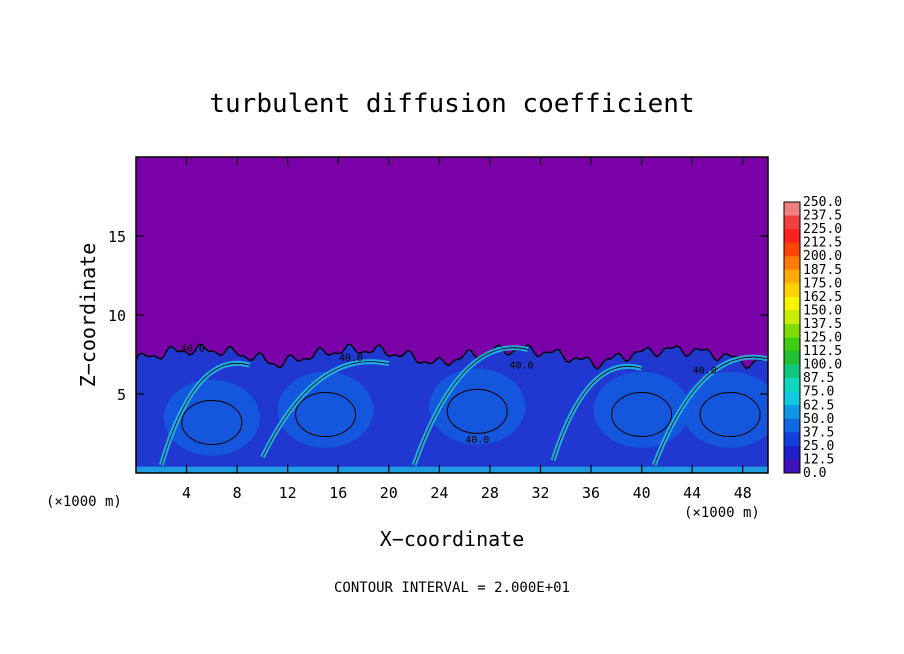  I want to click on colorbar-label: 212.5, so click(822, 243).